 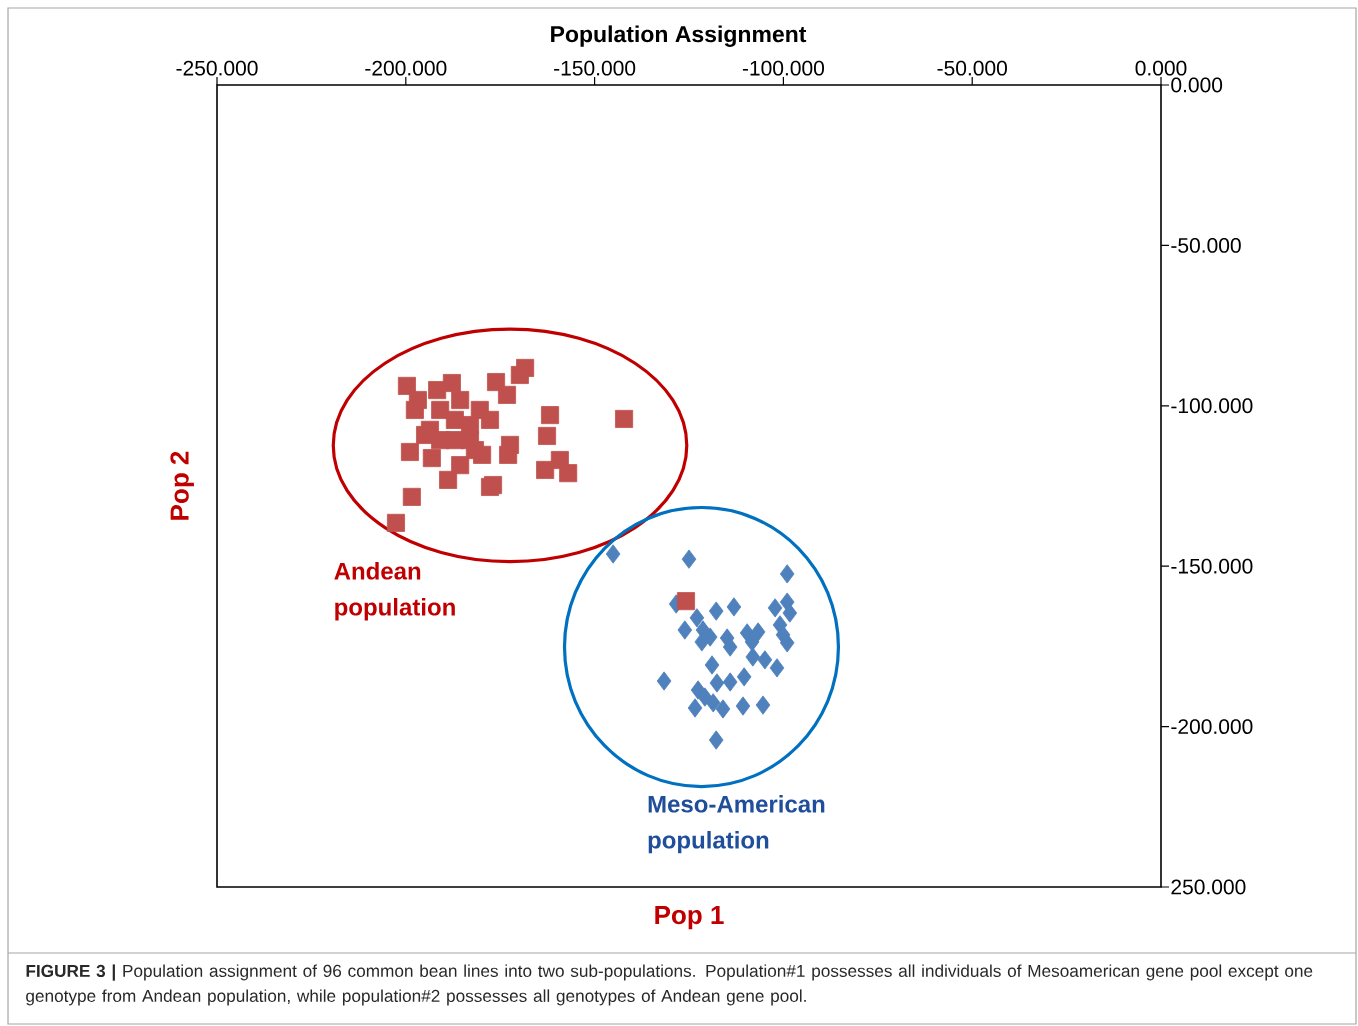 What do you see at coordinates (1206, 245) in the screenshot?
I see `y-tick-label: -50.000` at bounding box center [1206, 245].